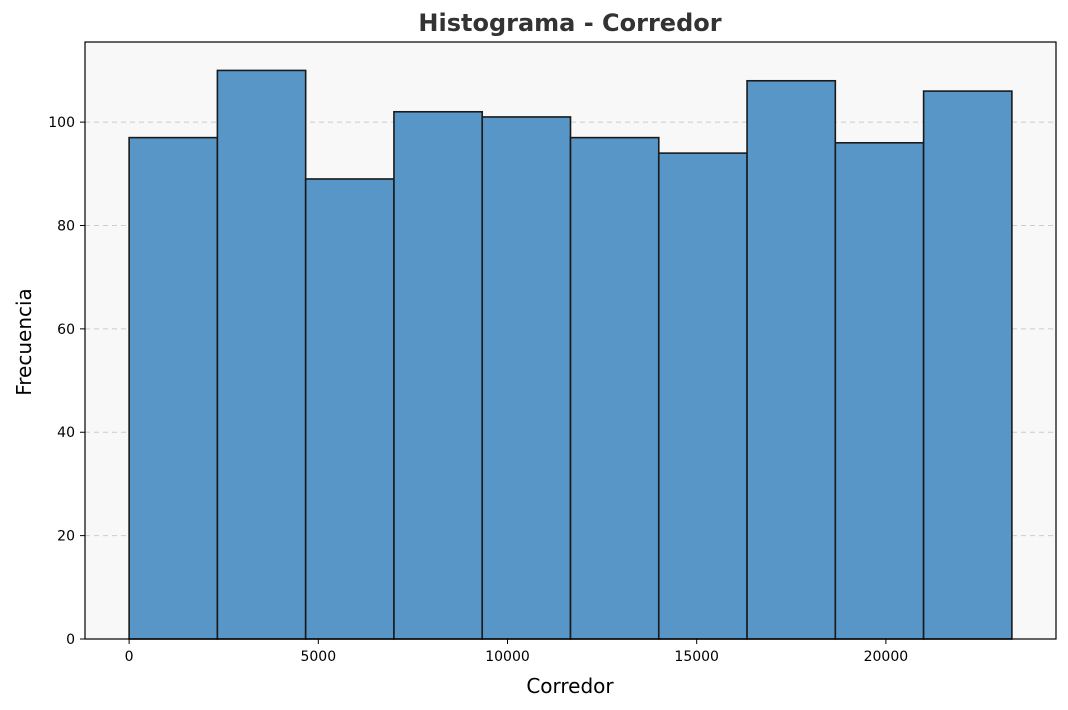 The width and height of the screenshot is (1068, 710). Describe the element at coordinates (507, 657) in the screenshot. I see `x-tick-label: 10000` at that location.